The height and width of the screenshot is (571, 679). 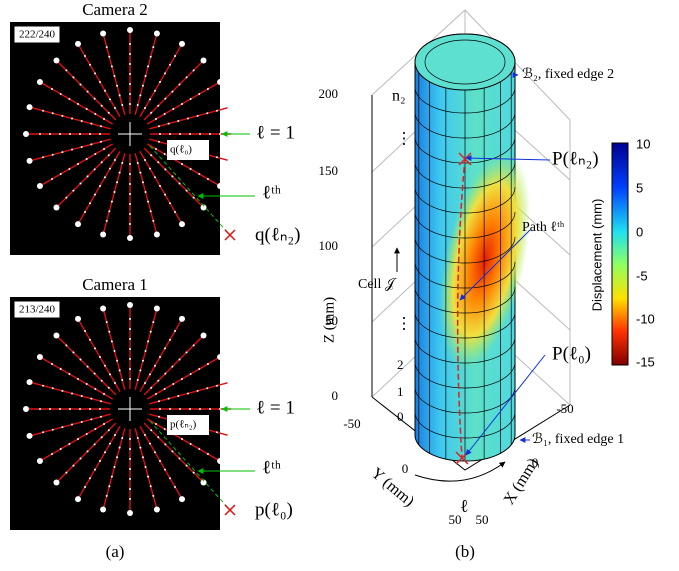 What do you see at coordinates (329, 93) in the screenshot?
I see `z-tick: 200` at bounding box center [329, 93].